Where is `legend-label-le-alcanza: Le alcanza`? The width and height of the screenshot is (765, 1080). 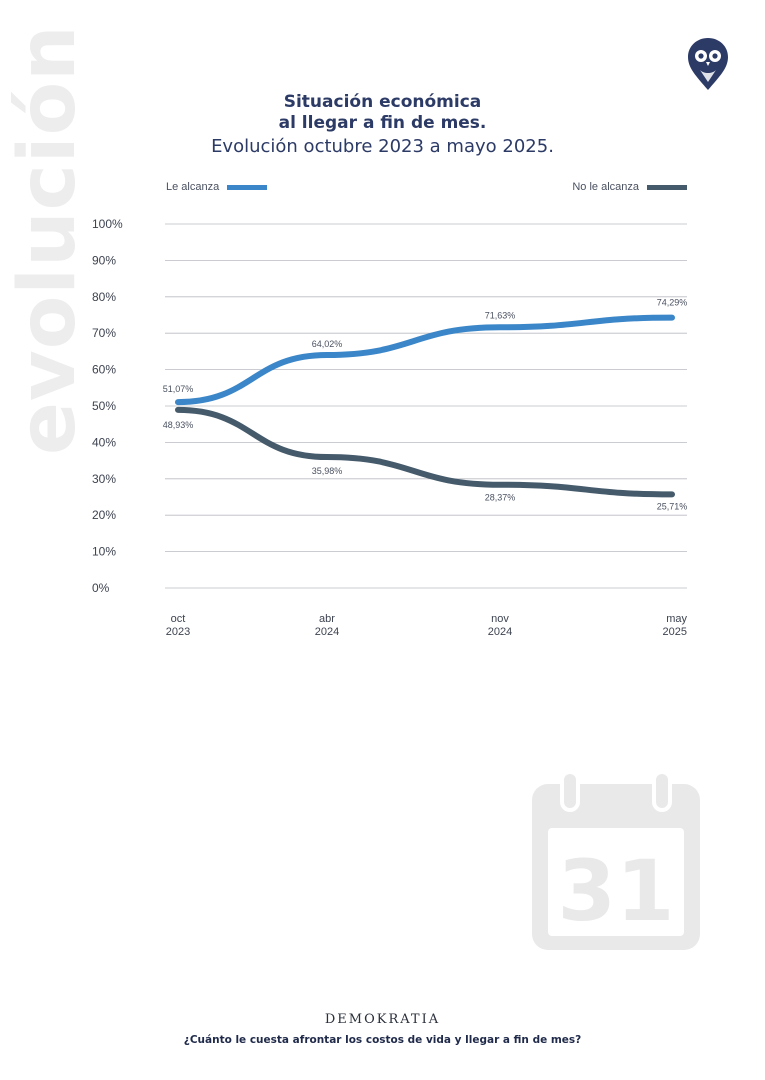 legend-label-le-alcanza: Le alcanza is located at coordinates (193, 187).